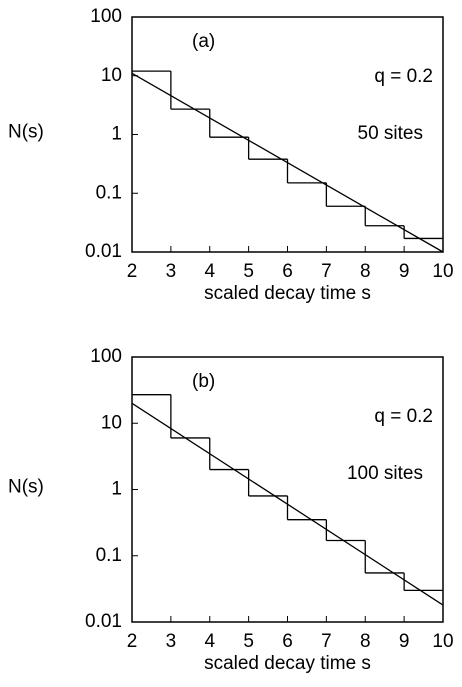 The width and height of the screenshot is (462, 687). I want to click on sites-label: 100 sites, so click(385, 473).